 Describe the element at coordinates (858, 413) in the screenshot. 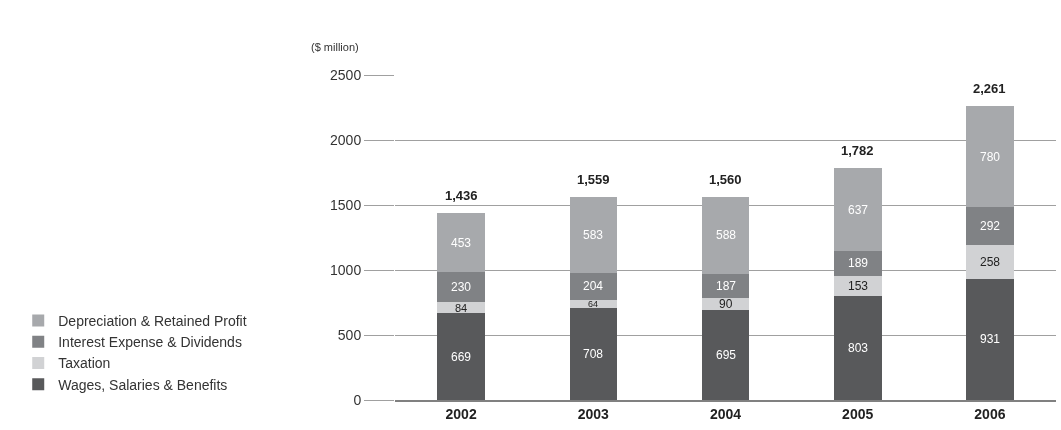

I see `x-tick-label: 2005` at that location.